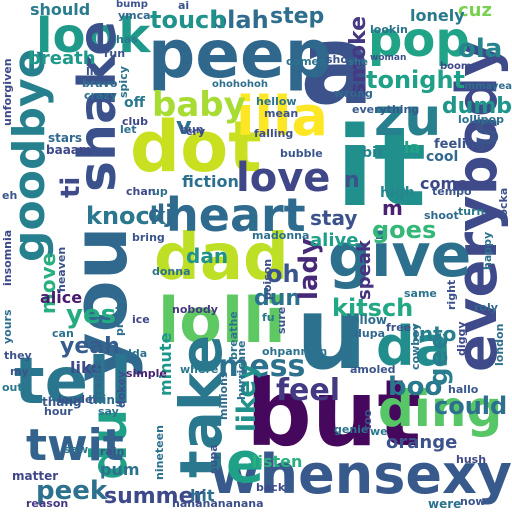 This screenshot has width=512, height=512. I want to click on word-cowboy: cowboy, so click(415, 346).